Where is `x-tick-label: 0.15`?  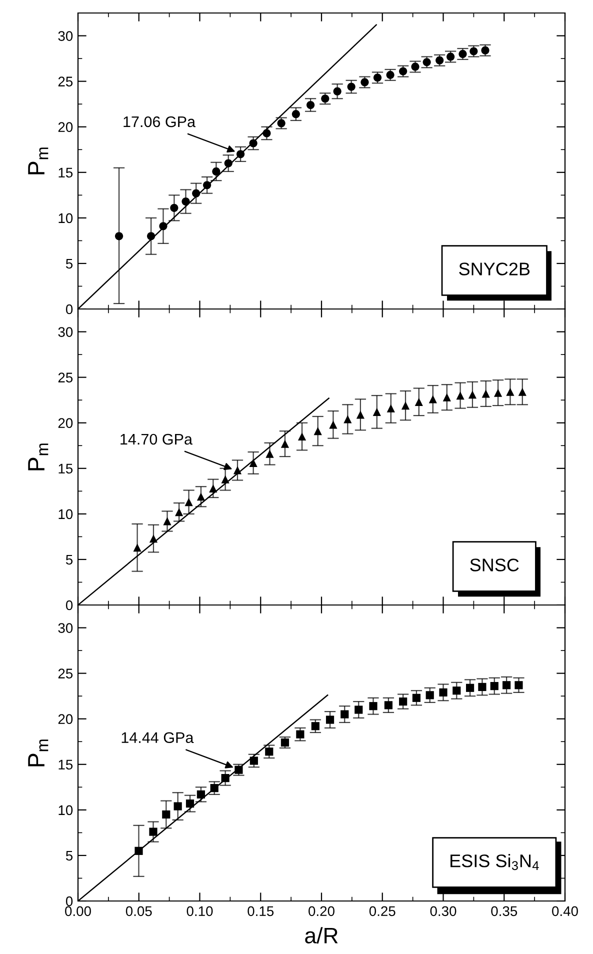 x-tick-label: 0.15 is located at coordinates (261, 911).